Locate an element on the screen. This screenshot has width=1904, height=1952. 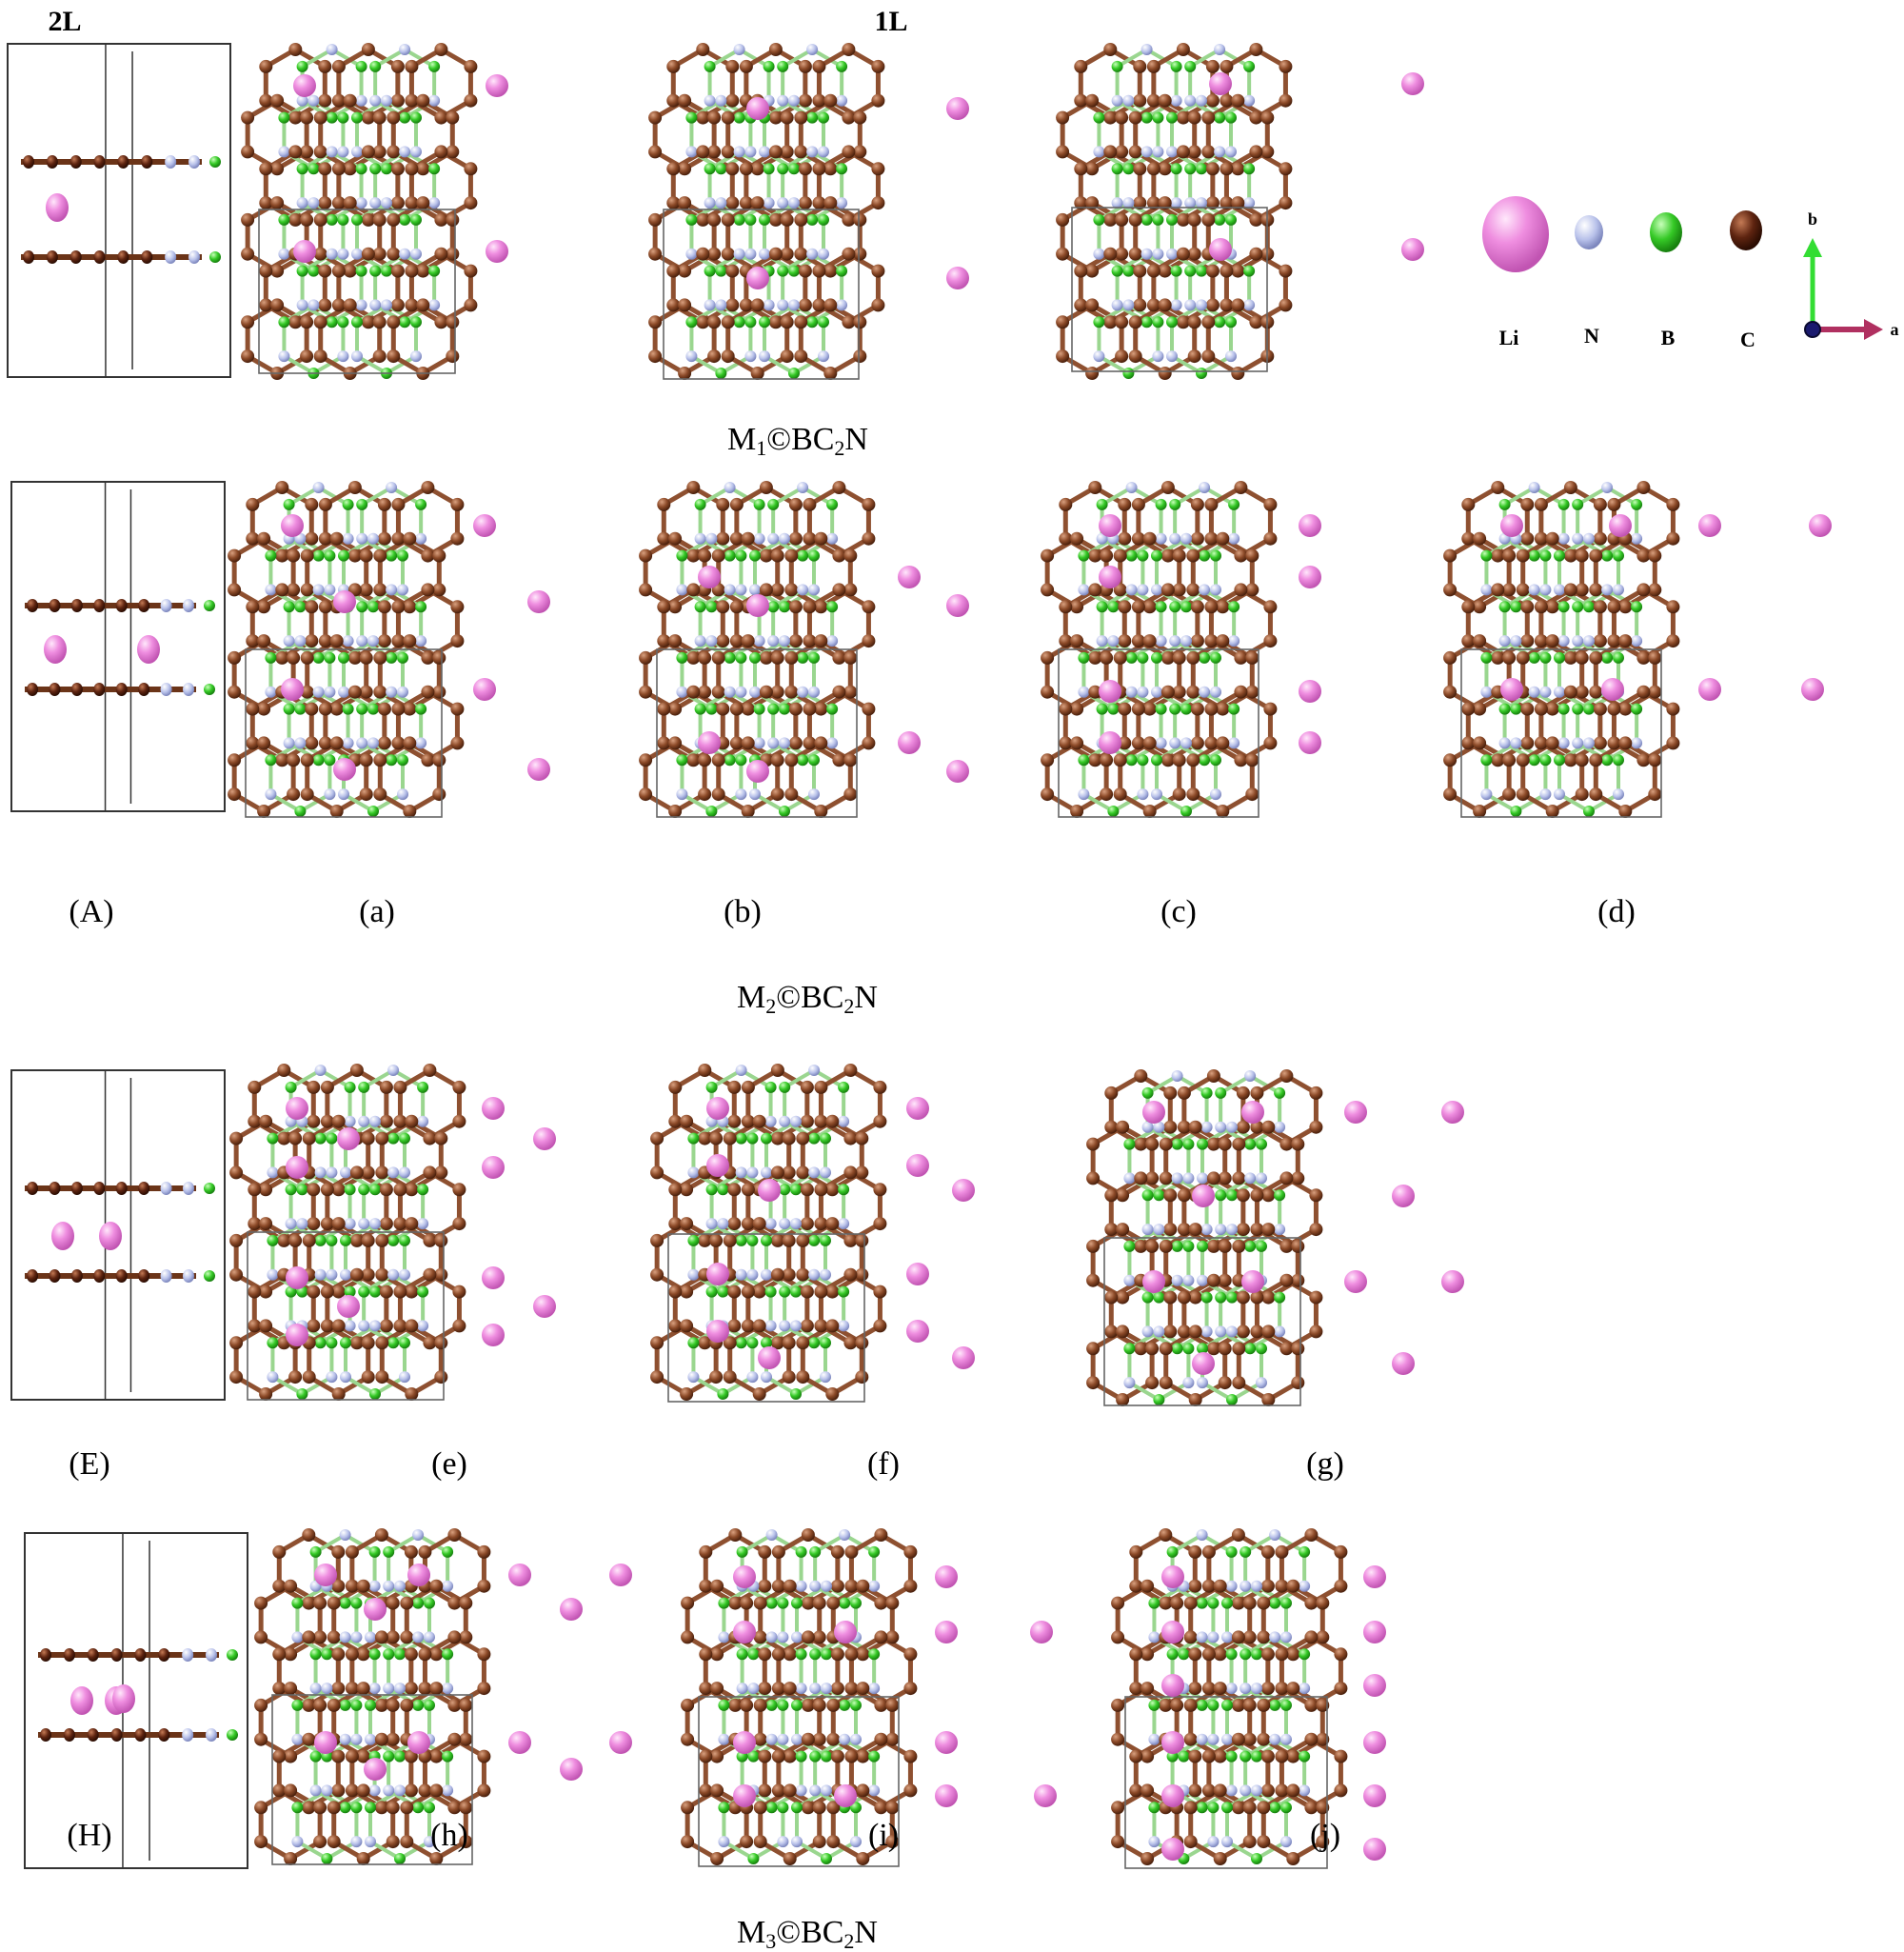
unit-cell-box is located at coordinates (761, 294).